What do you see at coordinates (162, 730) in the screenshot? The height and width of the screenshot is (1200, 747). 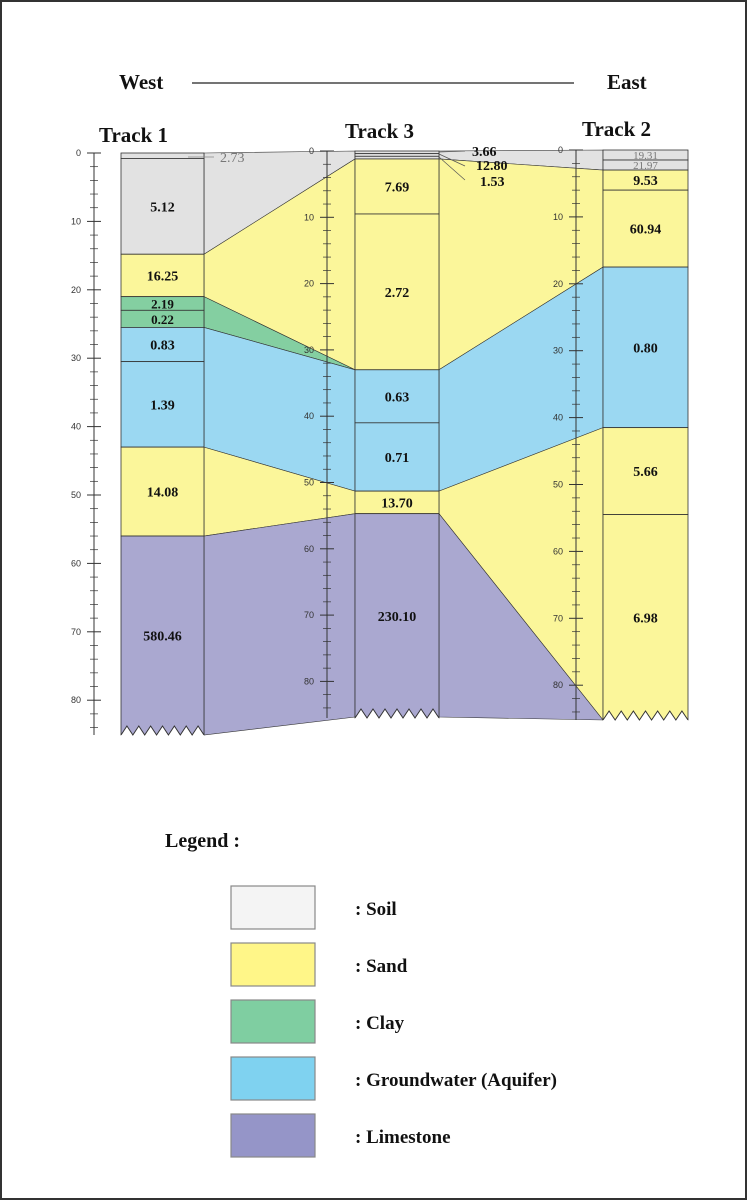 I see `track-1-zigzag-edge` at bounding box center [162, 730].